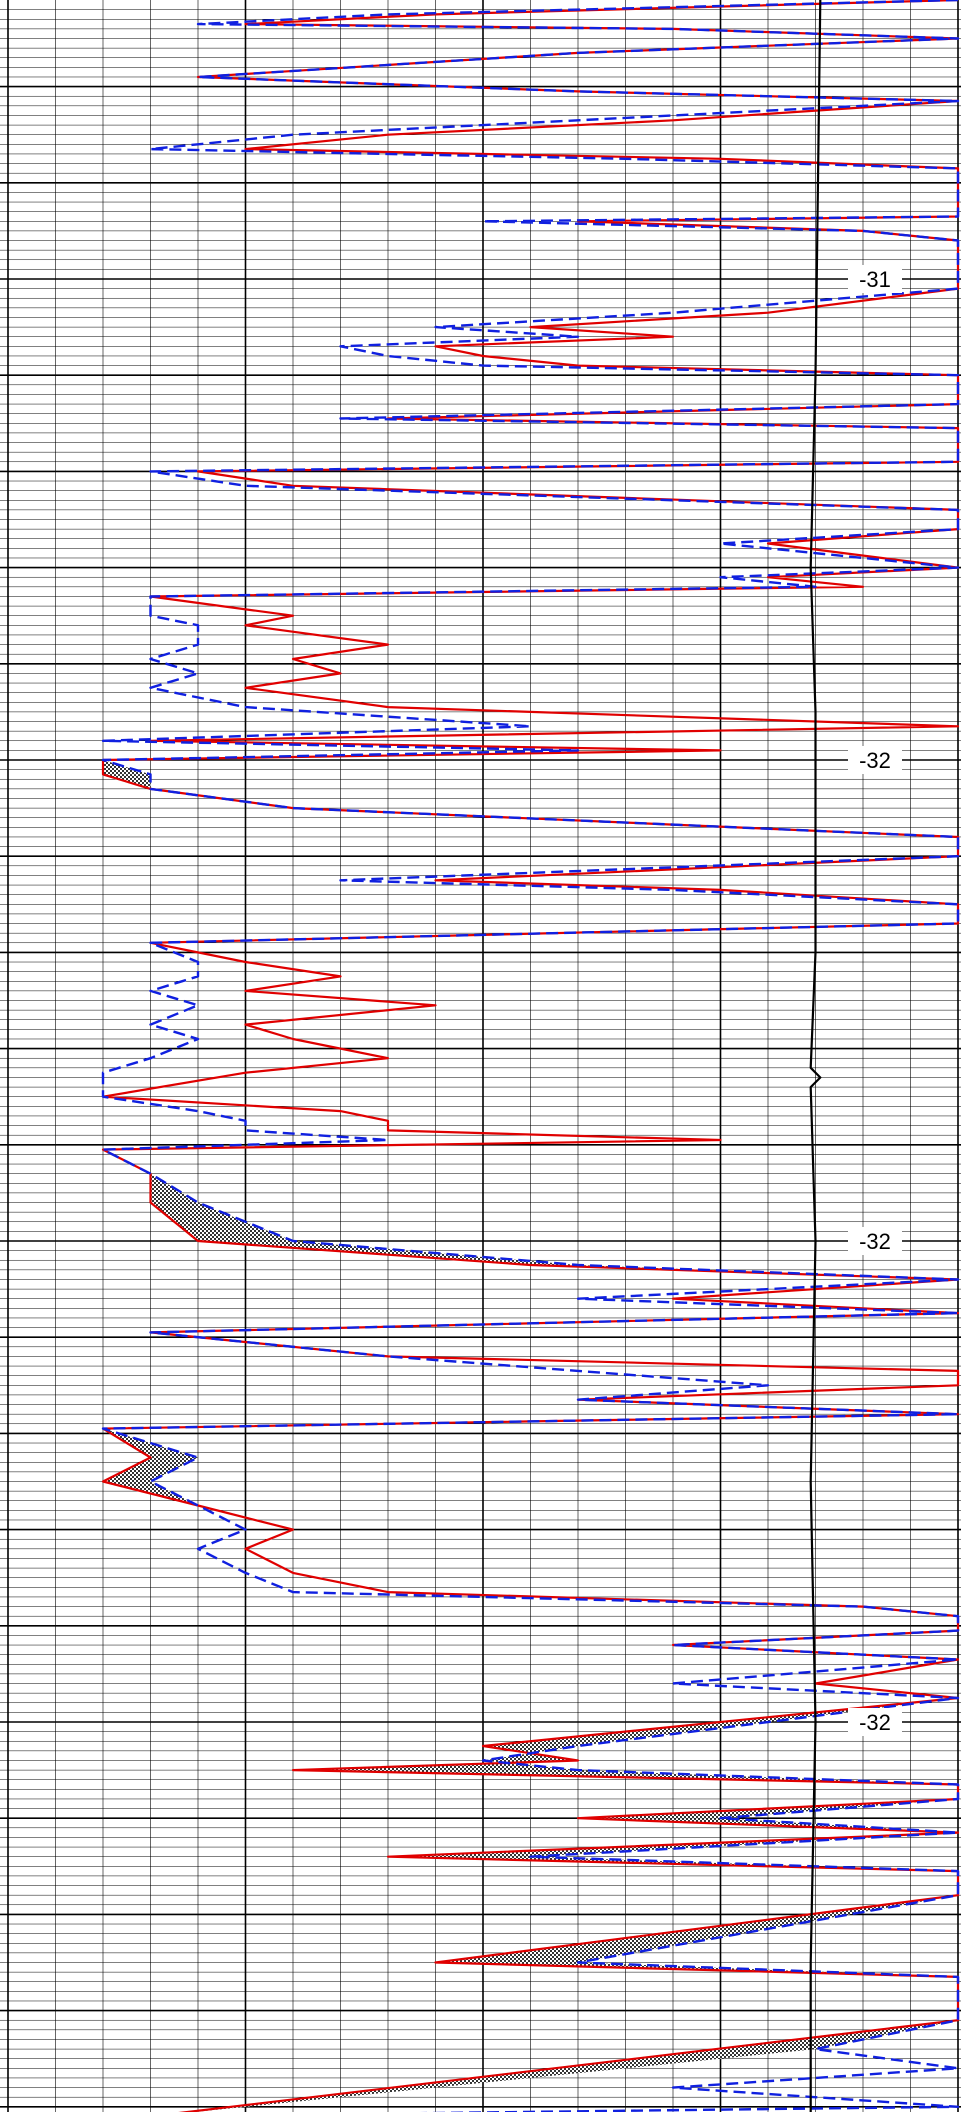 This screenshot has height=2112, width=961. I want to click on depth-label: -31, so click(875, 279).